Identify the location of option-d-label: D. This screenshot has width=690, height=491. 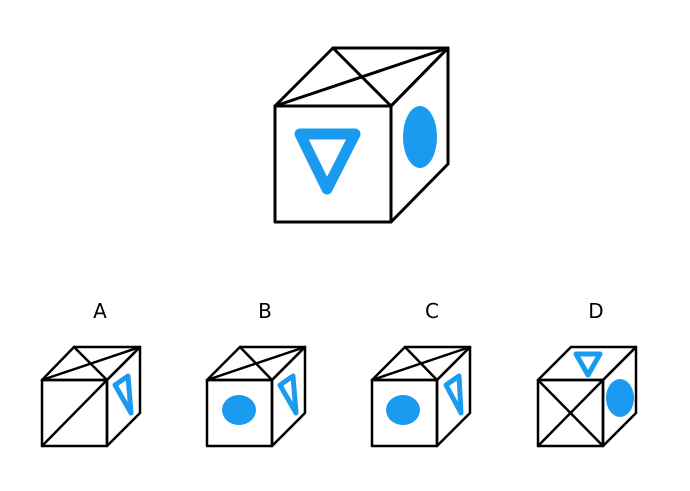
(595, 311).